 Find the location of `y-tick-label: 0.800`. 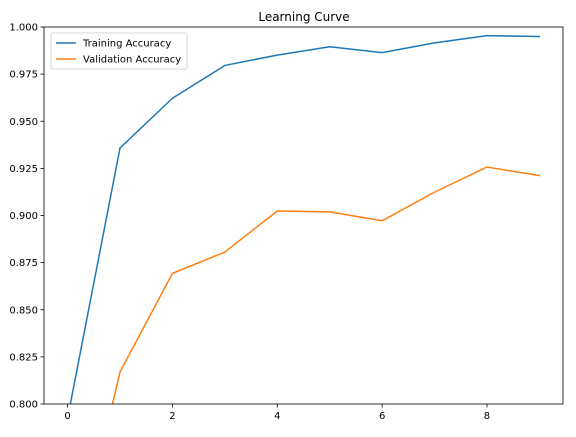

y-tick-label: 0.800 is located at coordinates (23, 405).